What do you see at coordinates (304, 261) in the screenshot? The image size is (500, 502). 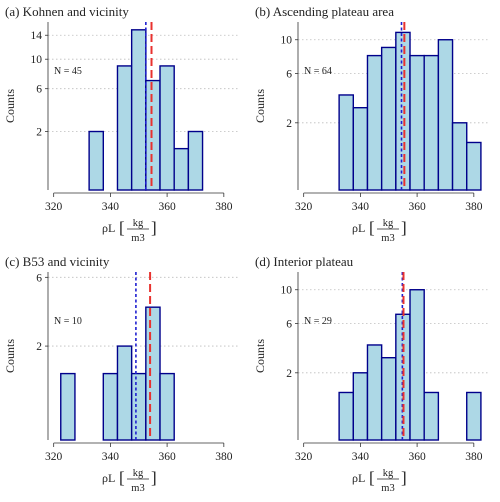 I see `panel-title: (d) Interior plateau` at bounding box center [304, 261].